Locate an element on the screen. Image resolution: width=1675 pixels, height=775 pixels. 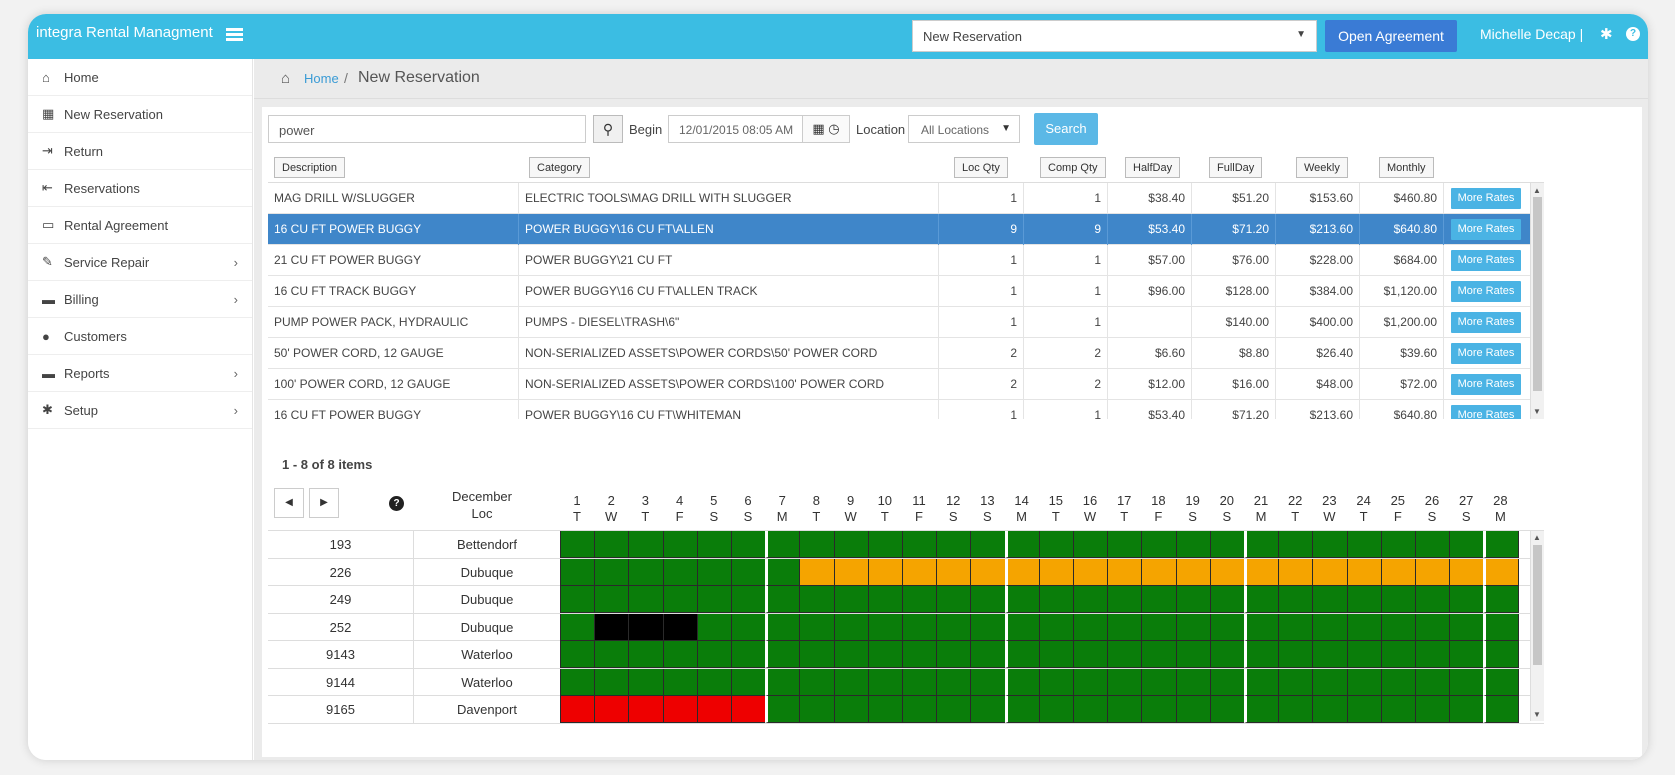
sidebar-item-billing: ▬ Billing › is located at coordinates (140, 299).